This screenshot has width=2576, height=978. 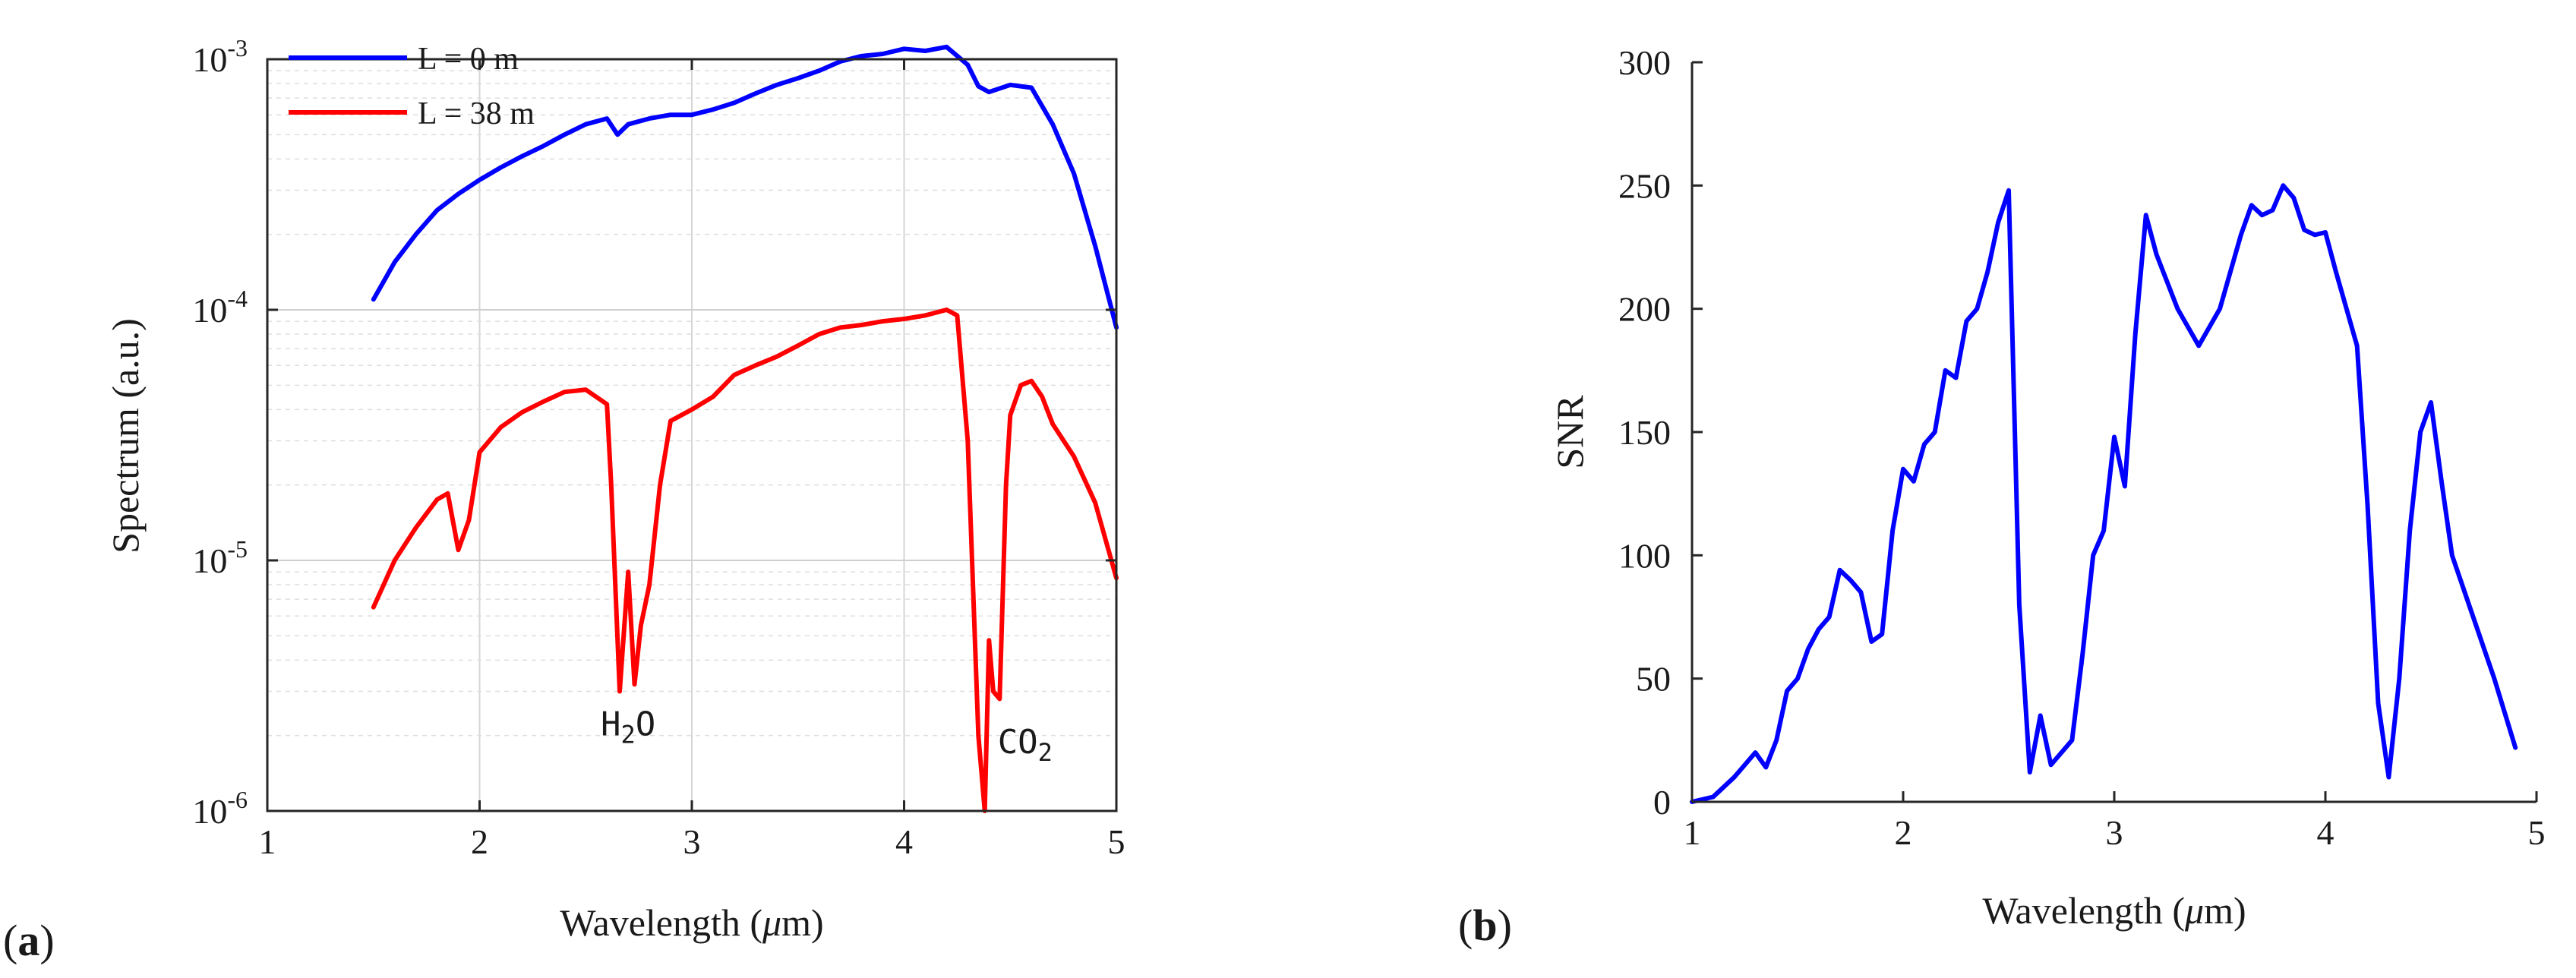 What do you see at coordinates (125, 436) in the screenshot?
I see `panel-a-y-axis-label: Spectrum (a.u.)` at bounding box center [125, 436].